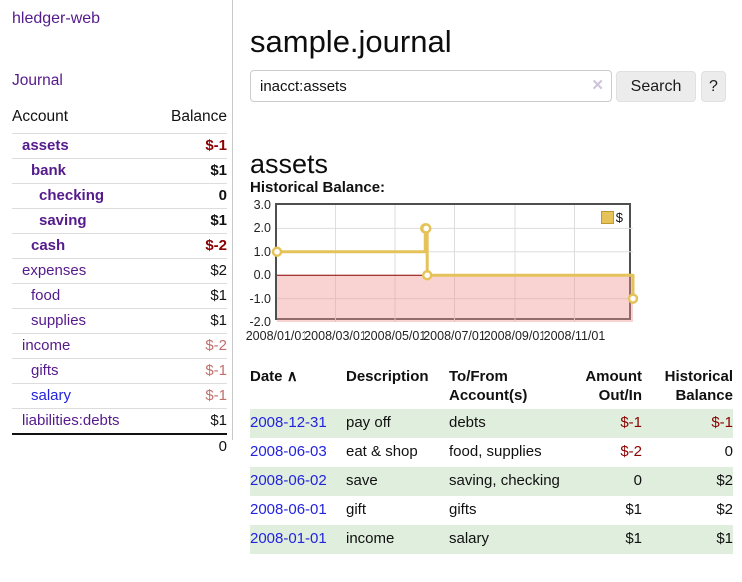  What do you see at coordinates (119, 145) in the screenshot?
I see `account-row: assets $-1` at bounding box center [119, 145].